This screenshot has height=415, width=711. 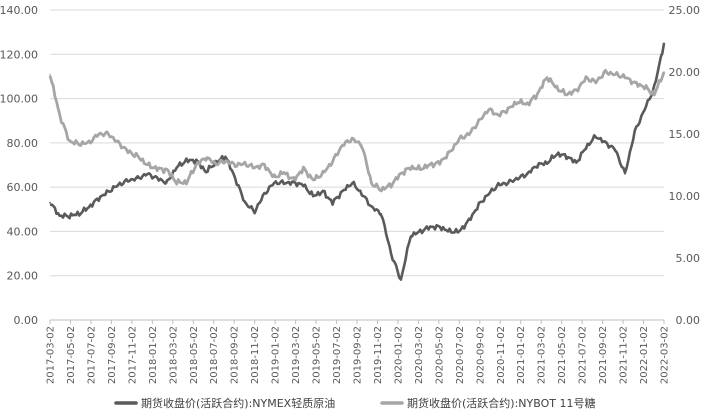 What do you see at coordinates (542, 355) in the screenshot?
I see `x-tick-label: 2021-03-02` at bounding box center [542, 355].